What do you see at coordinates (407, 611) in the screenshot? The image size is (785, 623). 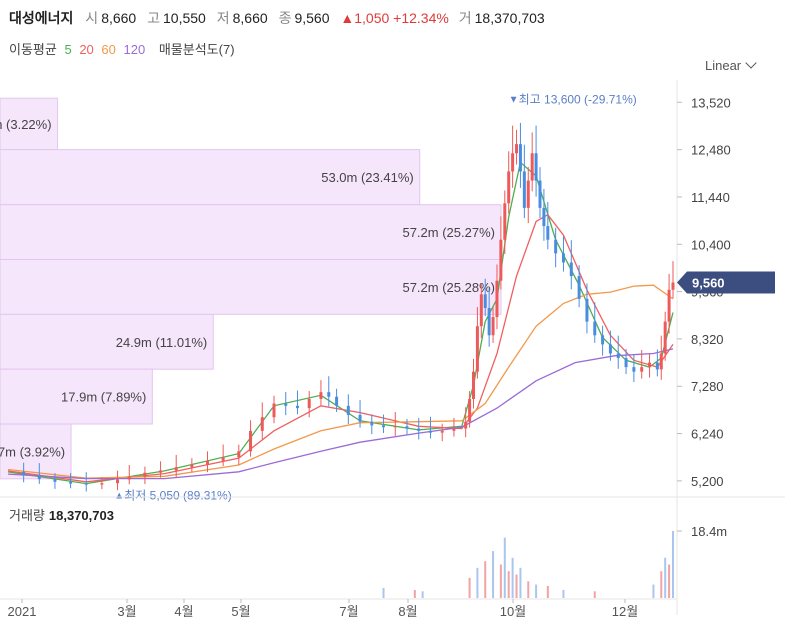 I see `time-tick-label: 8월` at bounding box center [407, 611].